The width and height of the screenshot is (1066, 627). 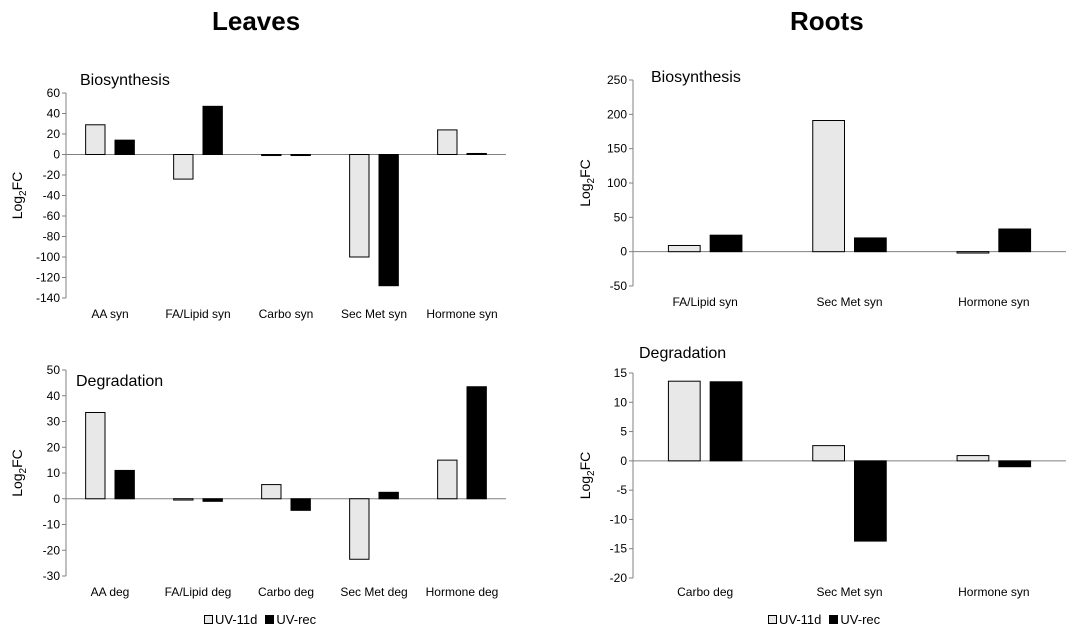 What do you see at coordinates (587, 183) in the screenshot?
I see `roots-biosynthesis-y-label: Log2FC` at bounding box center [587, 183].